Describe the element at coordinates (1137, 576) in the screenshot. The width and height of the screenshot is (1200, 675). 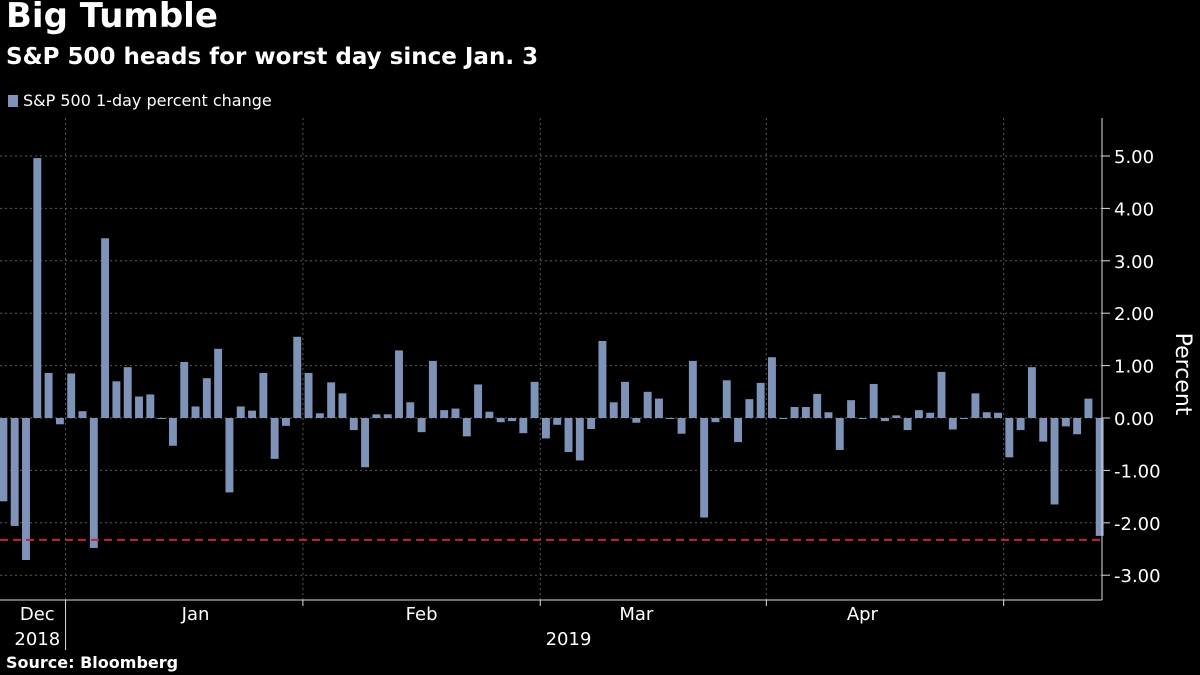
I see `y-tick-label: -3.00` at that location.